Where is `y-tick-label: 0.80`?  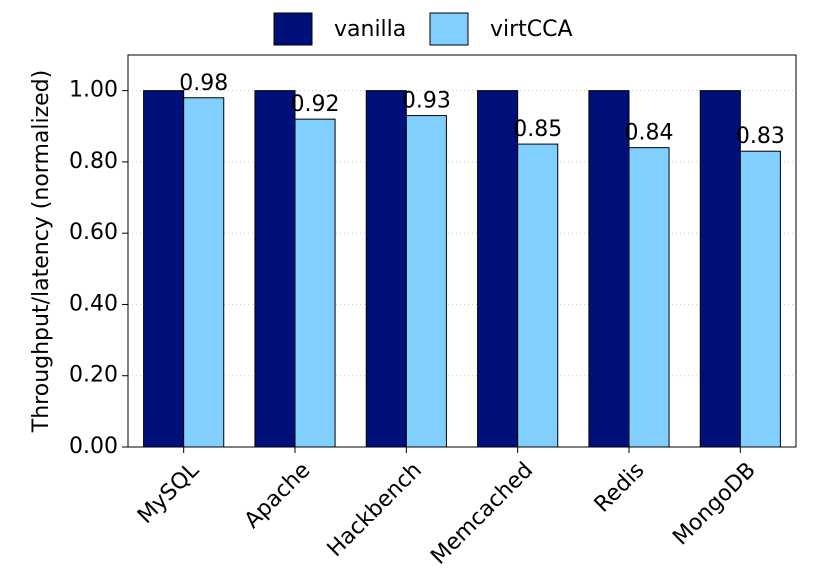
y-tick-label: 0.80 is located at coordinates (93, 161).